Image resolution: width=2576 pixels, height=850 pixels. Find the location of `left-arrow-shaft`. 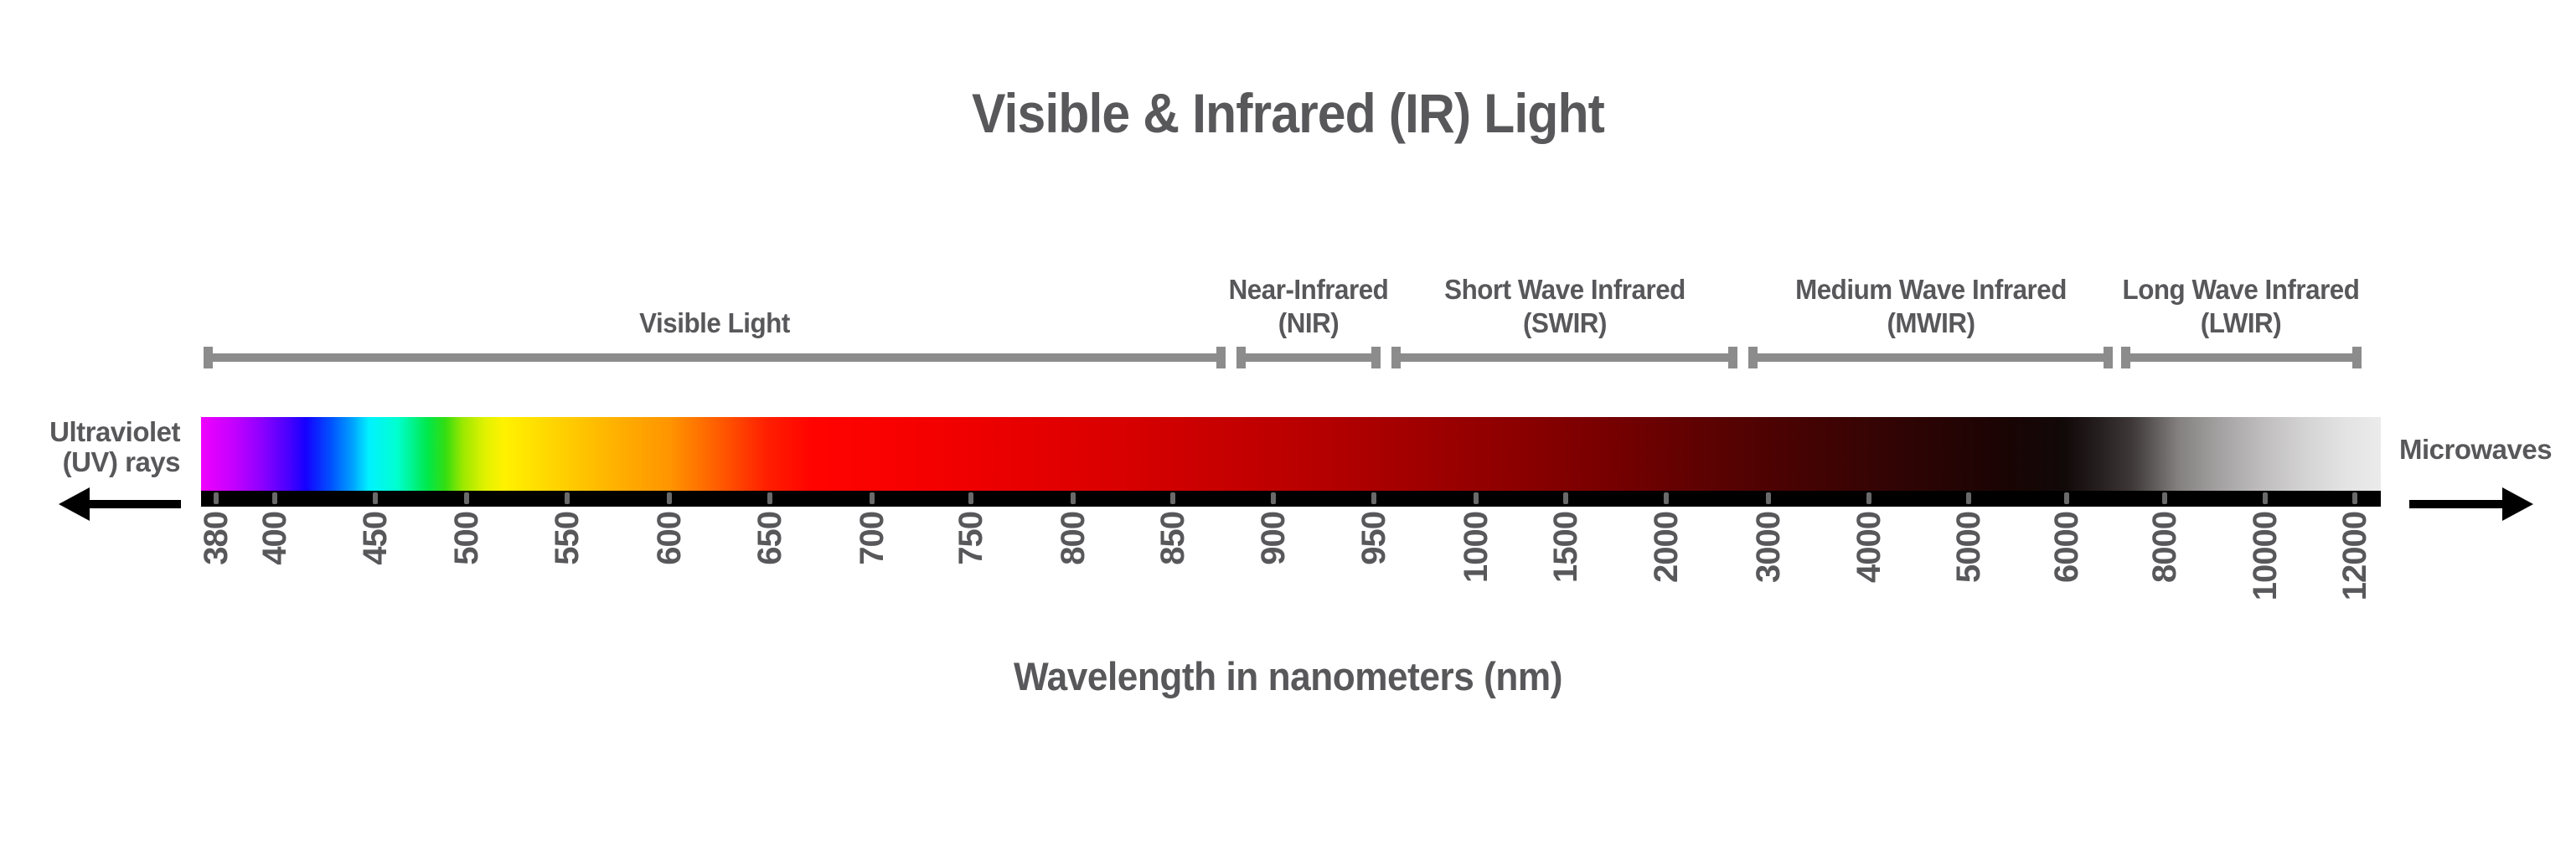

left-arrow-shaft is located at coordinates (134, 504).